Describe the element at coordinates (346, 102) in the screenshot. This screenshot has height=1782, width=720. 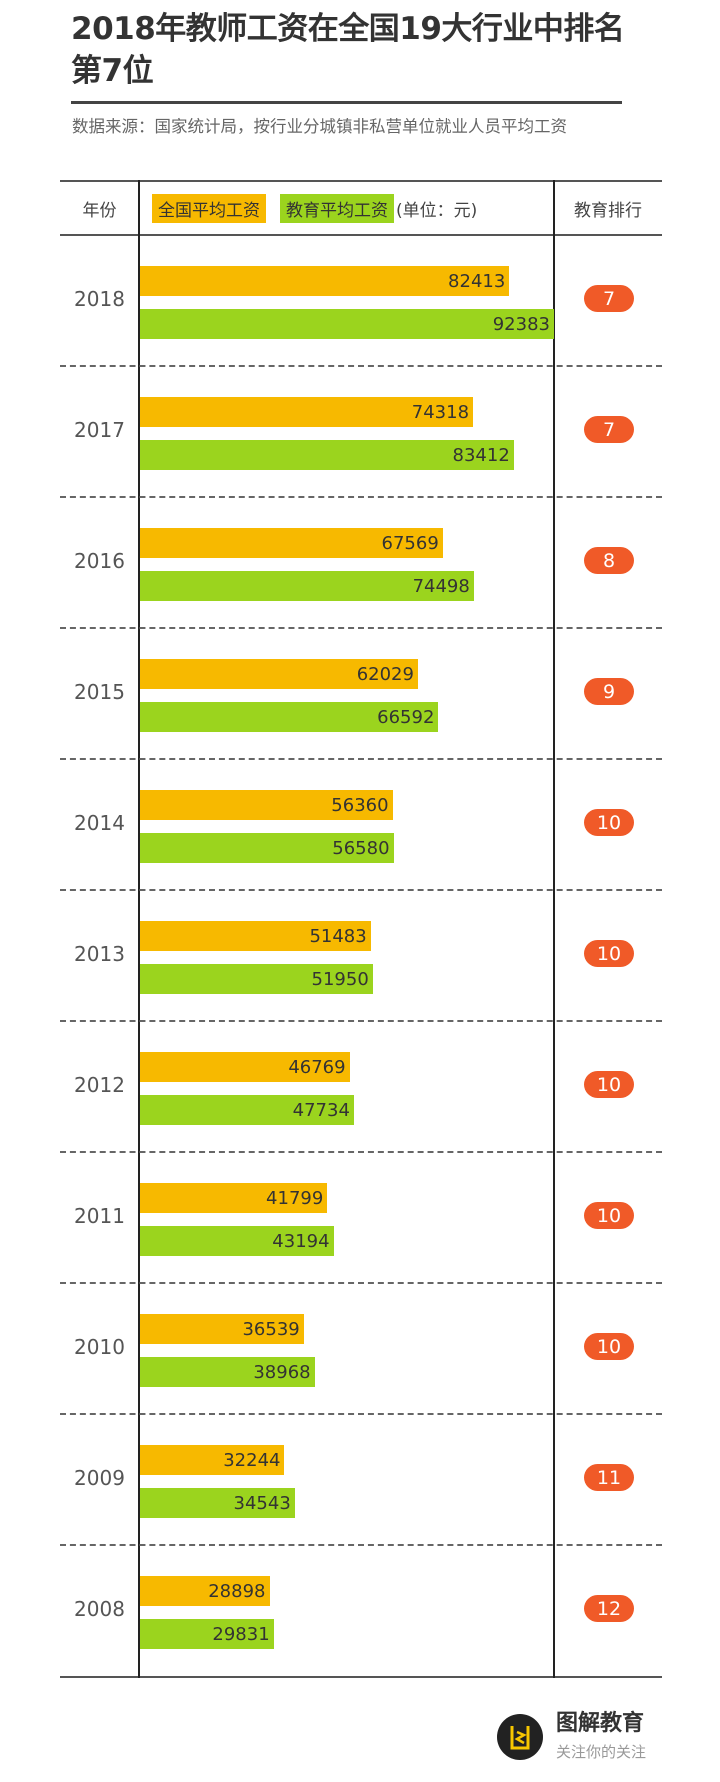
I see `title-divider` at that location.